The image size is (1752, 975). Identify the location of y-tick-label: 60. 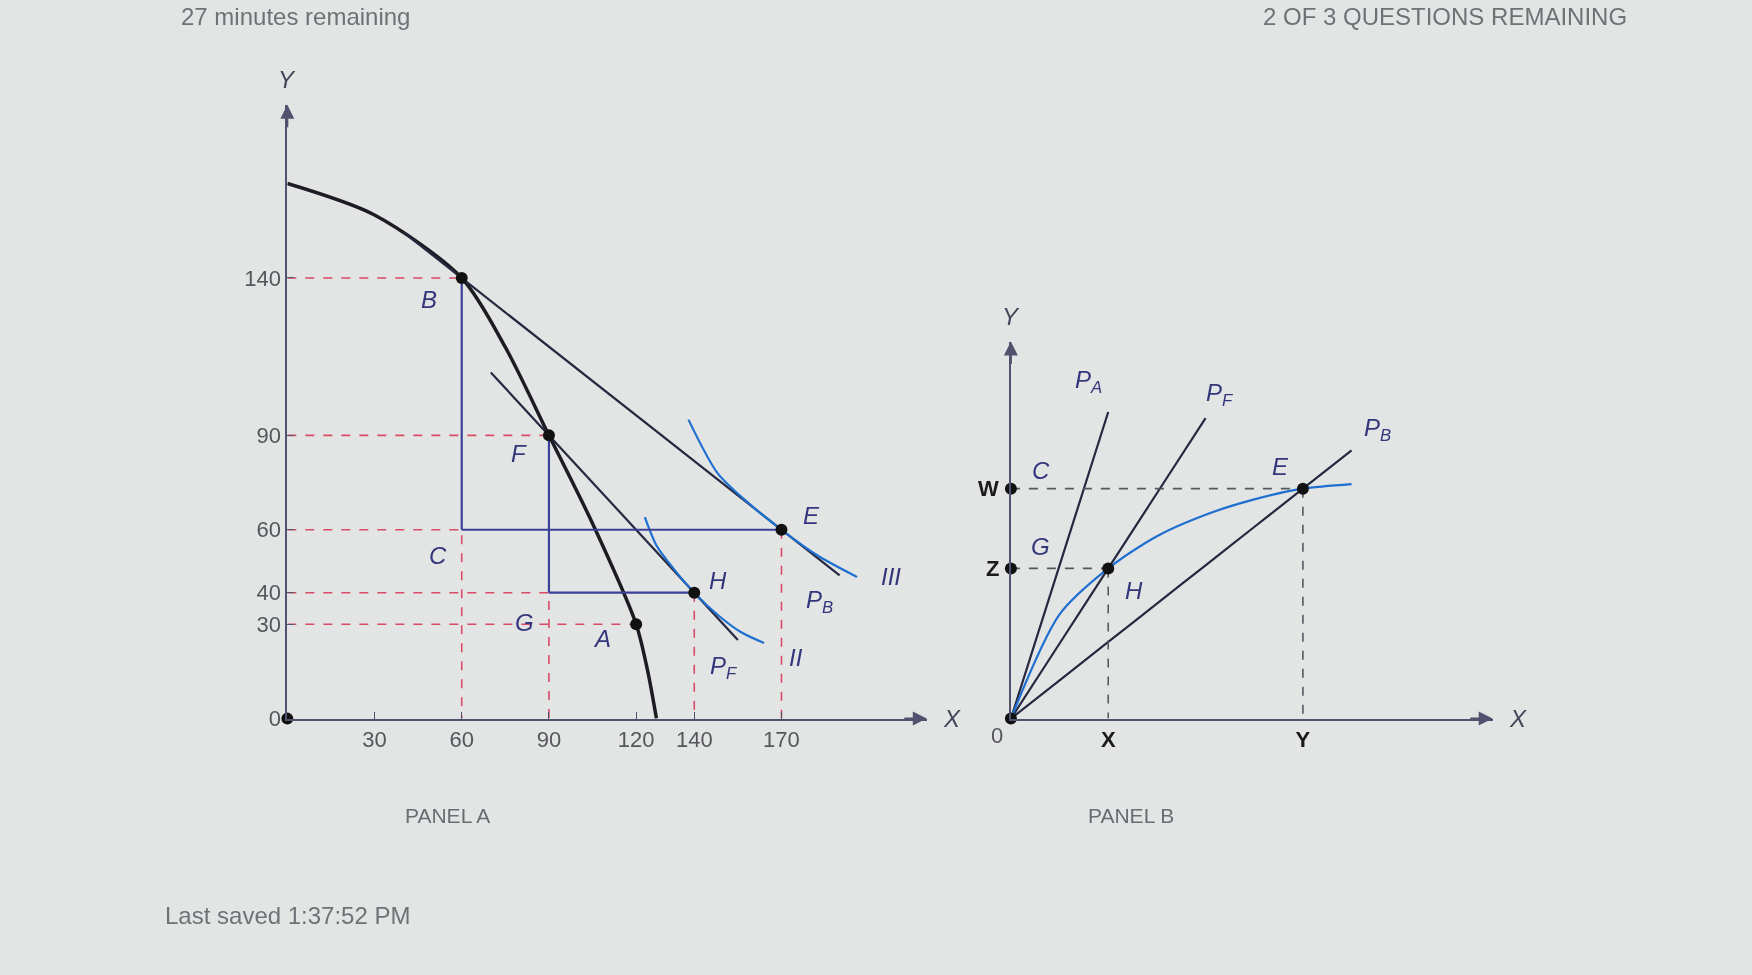
(268, 530).